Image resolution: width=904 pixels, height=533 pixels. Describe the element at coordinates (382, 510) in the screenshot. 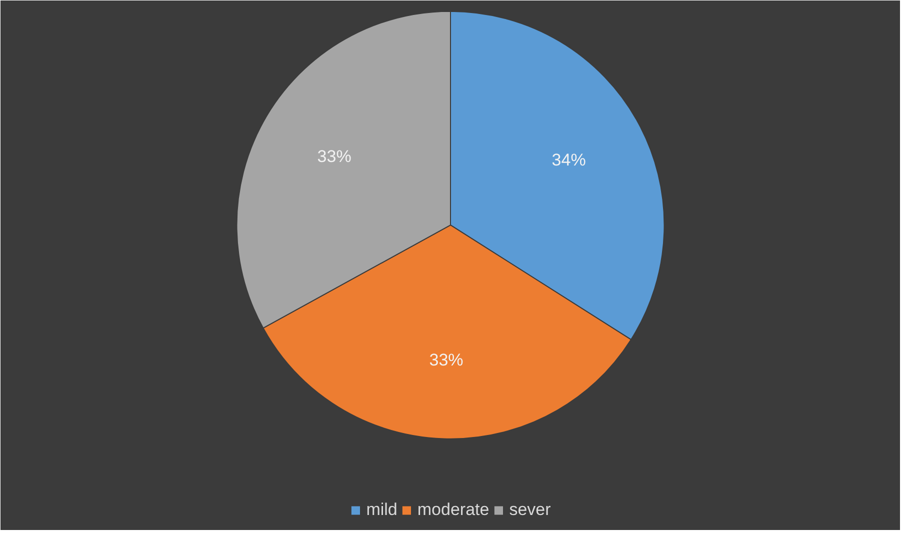

I see `legend-label: mild` at that location.